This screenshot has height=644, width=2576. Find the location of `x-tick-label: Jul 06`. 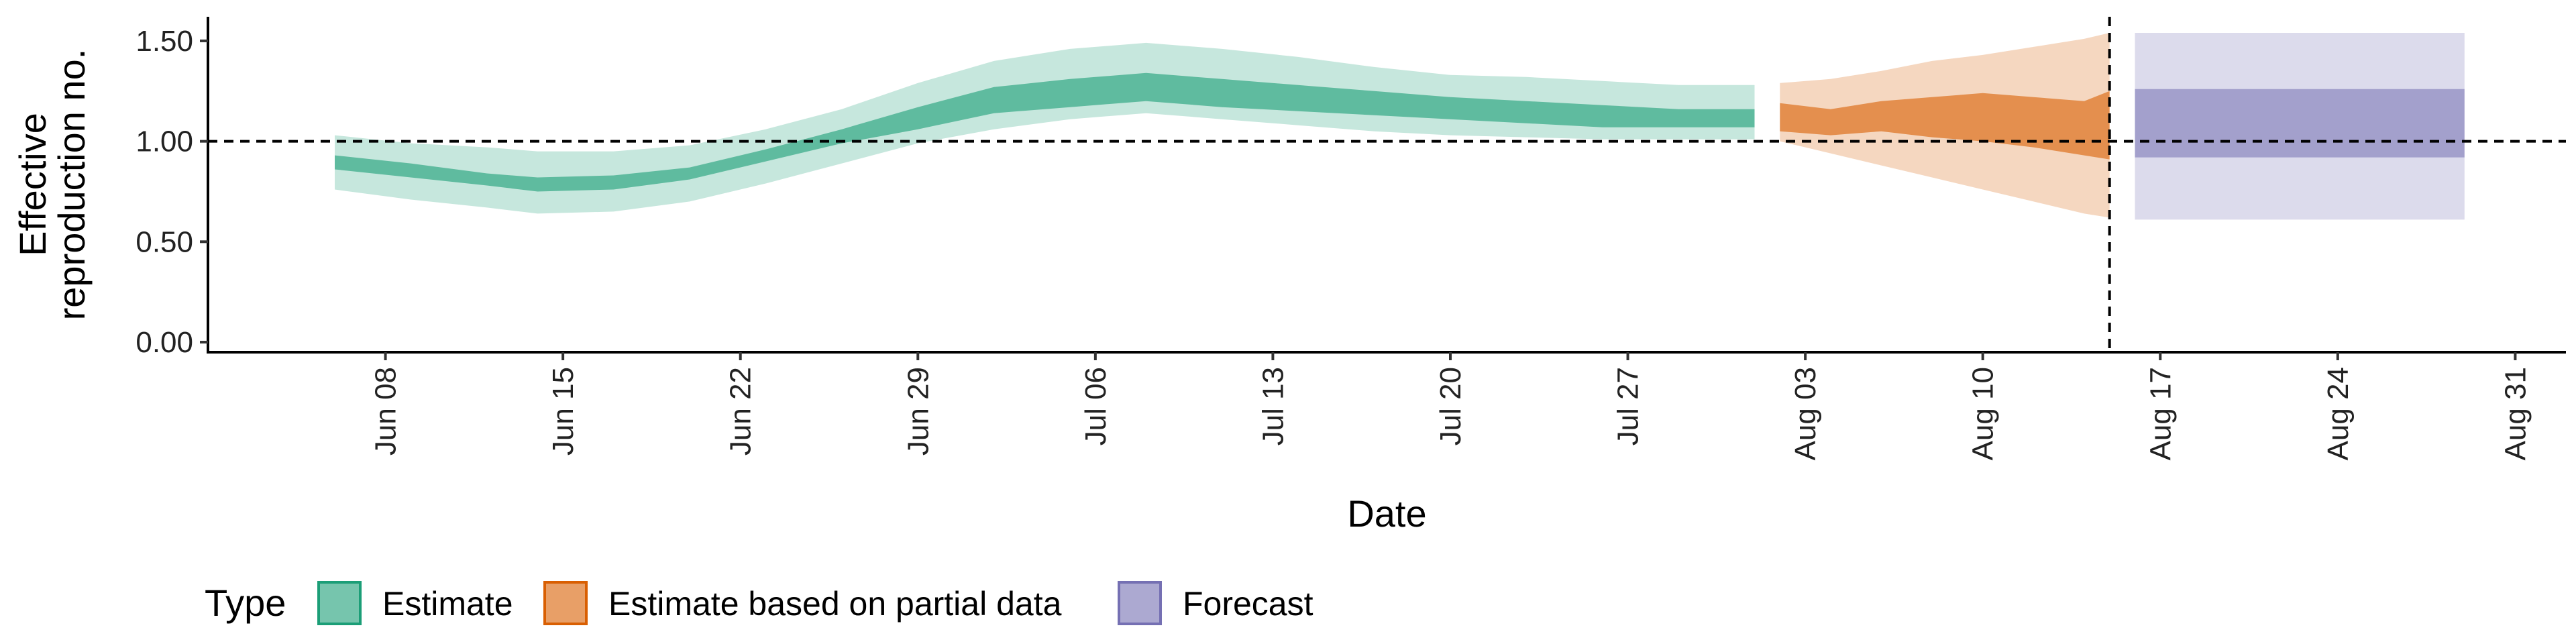

x-tick-label: Jul 06 is located at coordinates (1095, 406).